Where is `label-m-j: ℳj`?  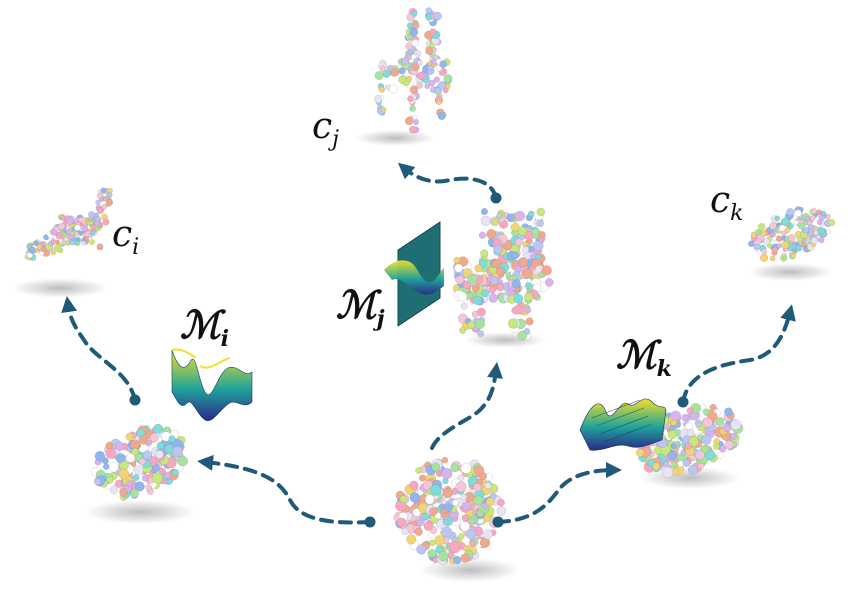
label-m-j: ℳj is located at coordinates (360, 307).